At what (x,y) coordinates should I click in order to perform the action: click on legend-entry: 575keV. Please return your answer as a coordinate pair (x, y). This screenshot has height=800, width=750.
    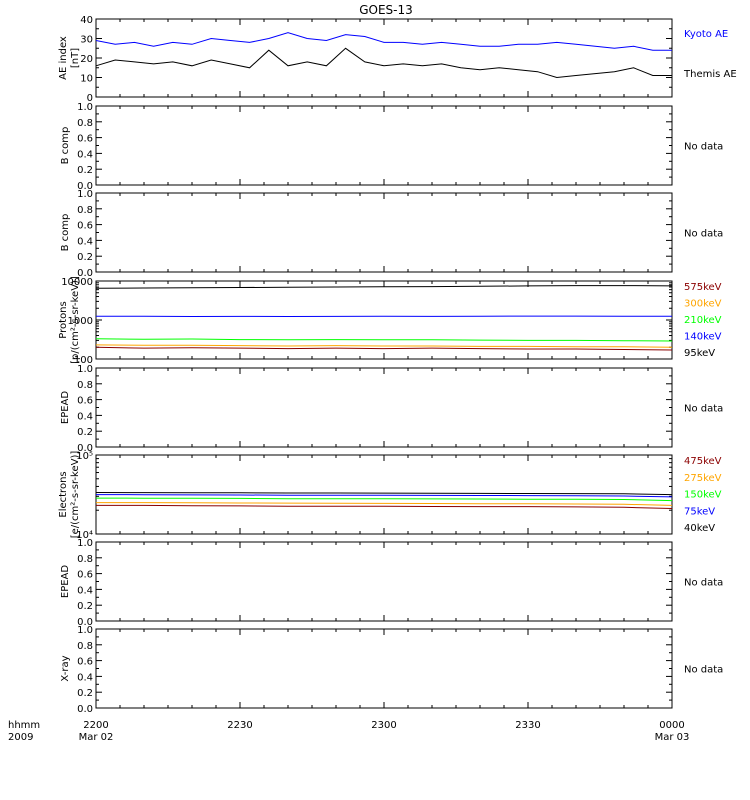
    Looking at the image, I should click on (703, 287).